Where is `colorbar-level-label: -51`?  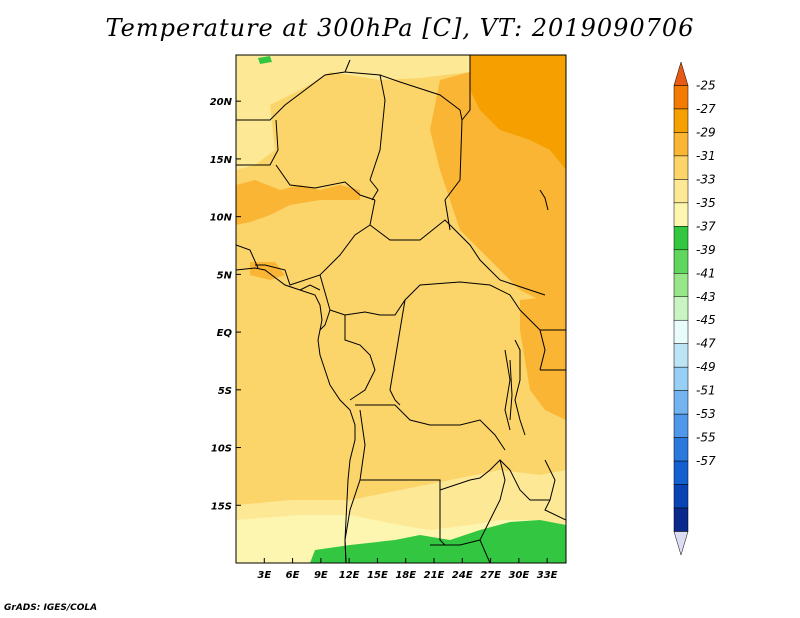
colorbar-level-label: -51 is located at coordinates (706, 391).